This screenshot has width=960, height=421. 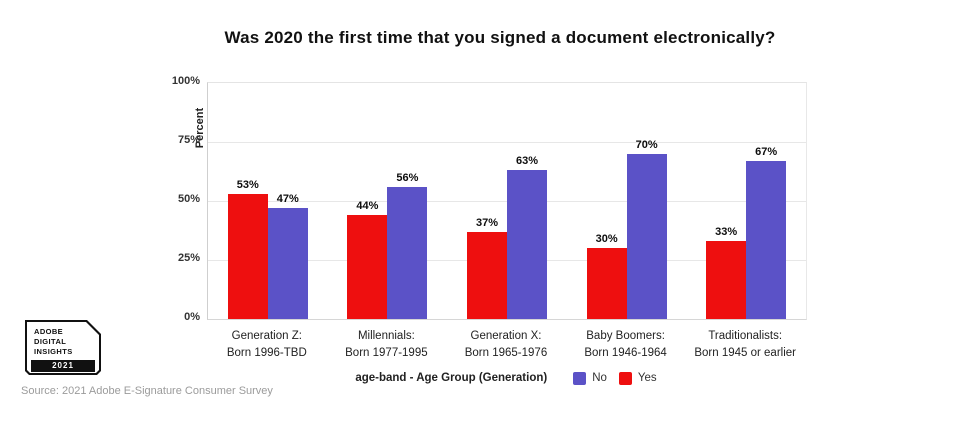 I want to click on bar-value-label: 63%, so click(x=526, y=161).